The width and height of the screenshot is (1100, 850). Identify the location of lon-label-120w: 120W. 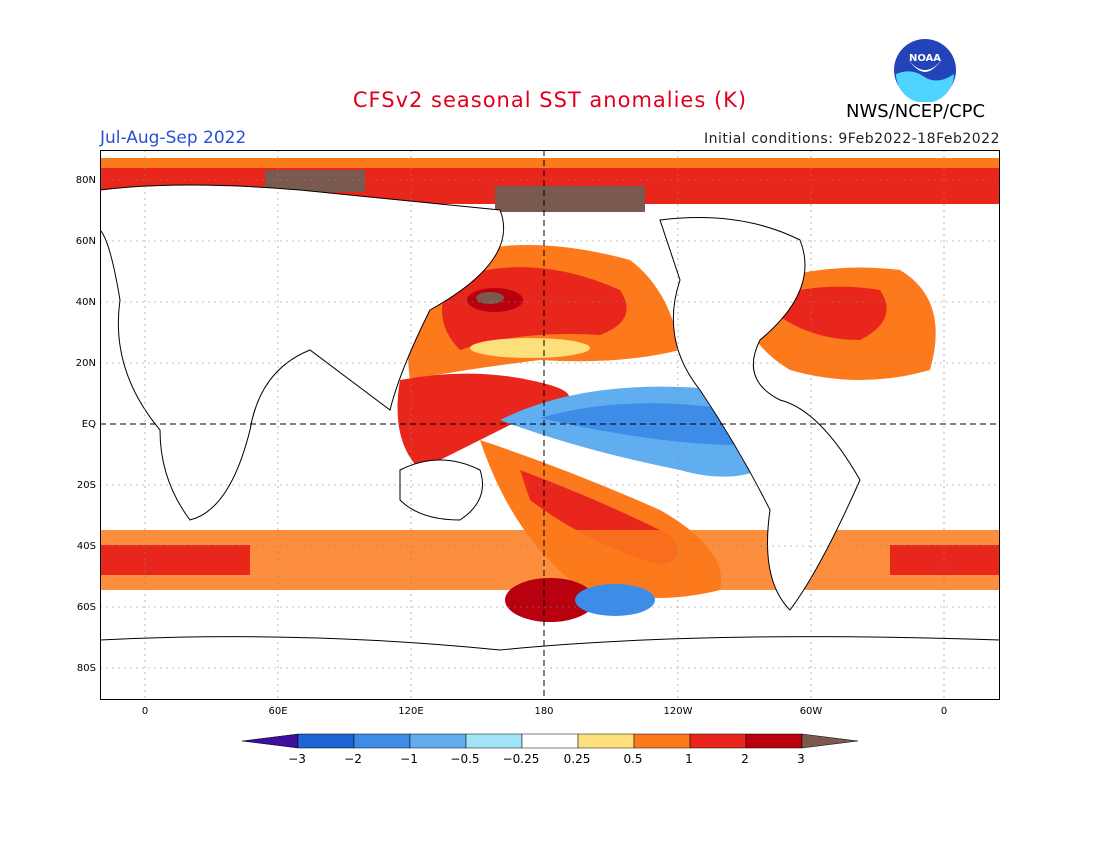
(678, 711).